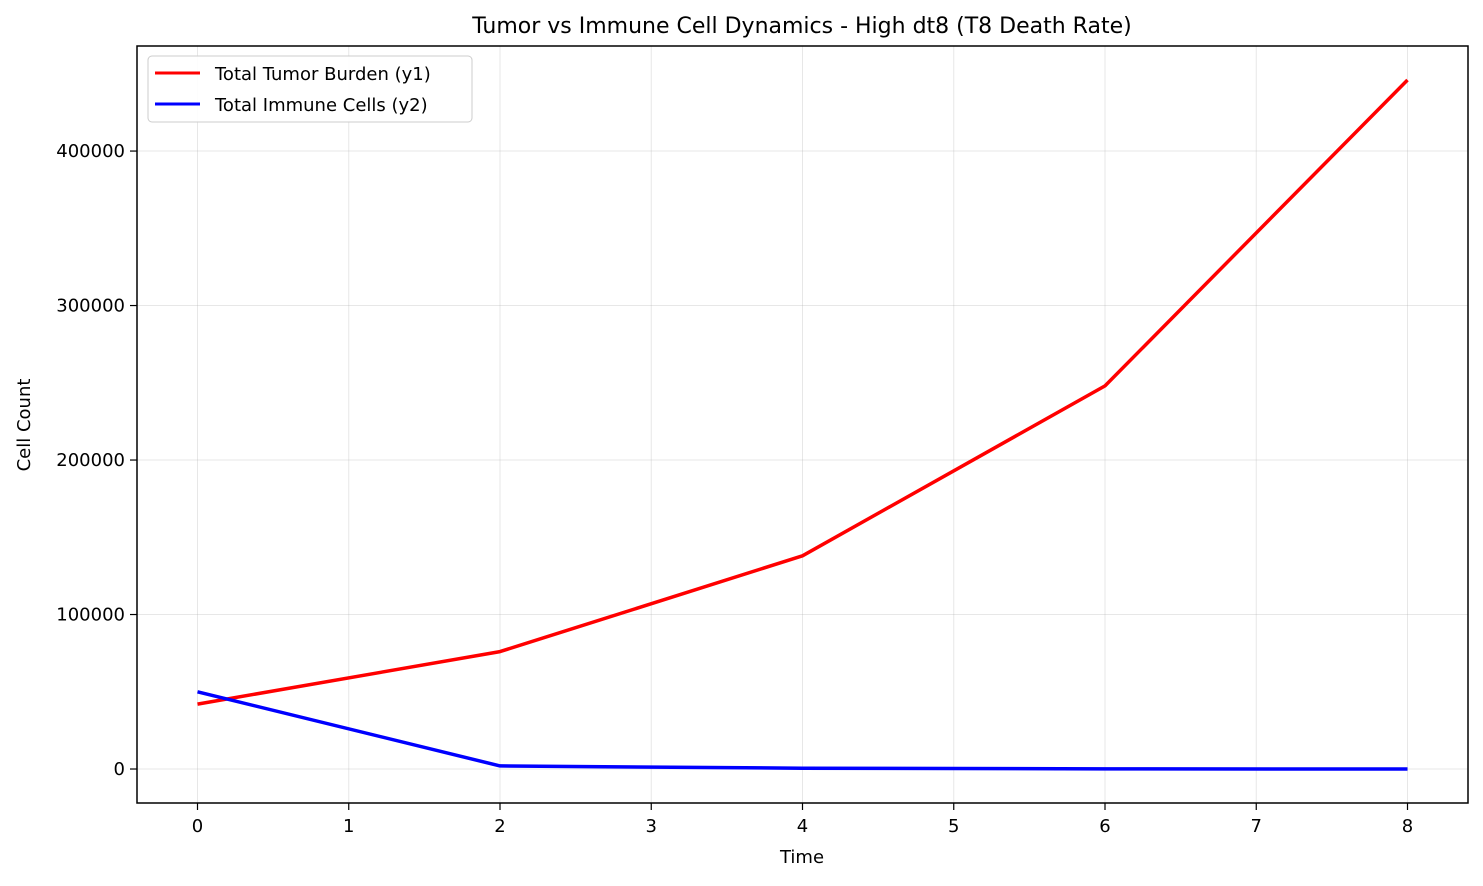 The image size is (1483, 886). Describe the element at coordinates (90, 151) in the screenshot. I see `y-tick-label: 400000` at that location.